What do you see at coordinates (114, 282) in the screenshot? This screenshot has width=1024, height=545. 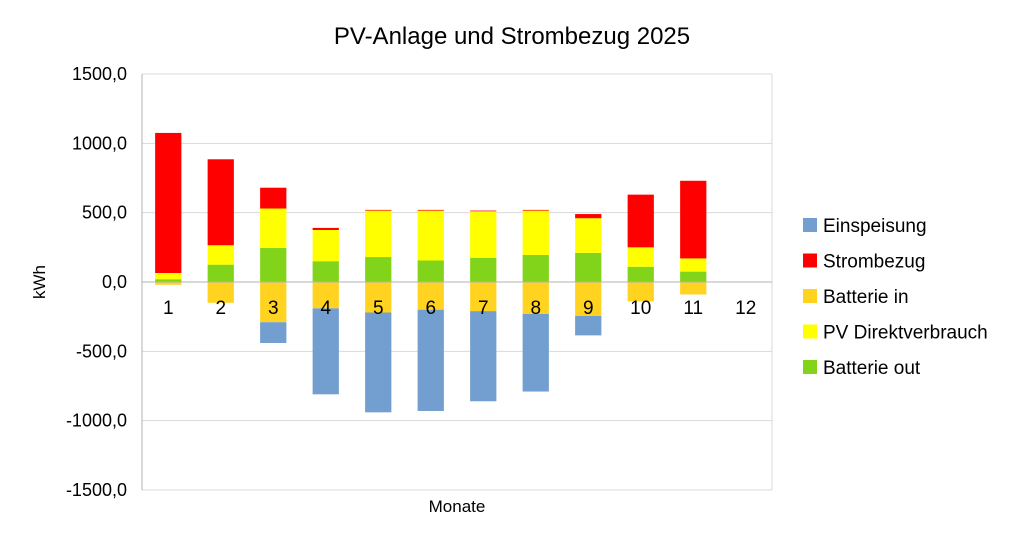 I see `y-tick-label: 0,0` at bounding box center [114, 282].